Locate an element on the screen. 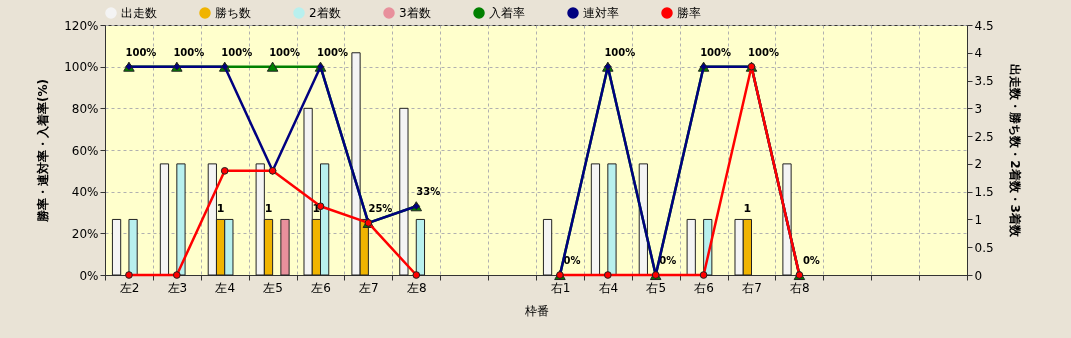 The image size is (1071, 338). x-tick-label: 右5 is located at coordinates (656, 287).